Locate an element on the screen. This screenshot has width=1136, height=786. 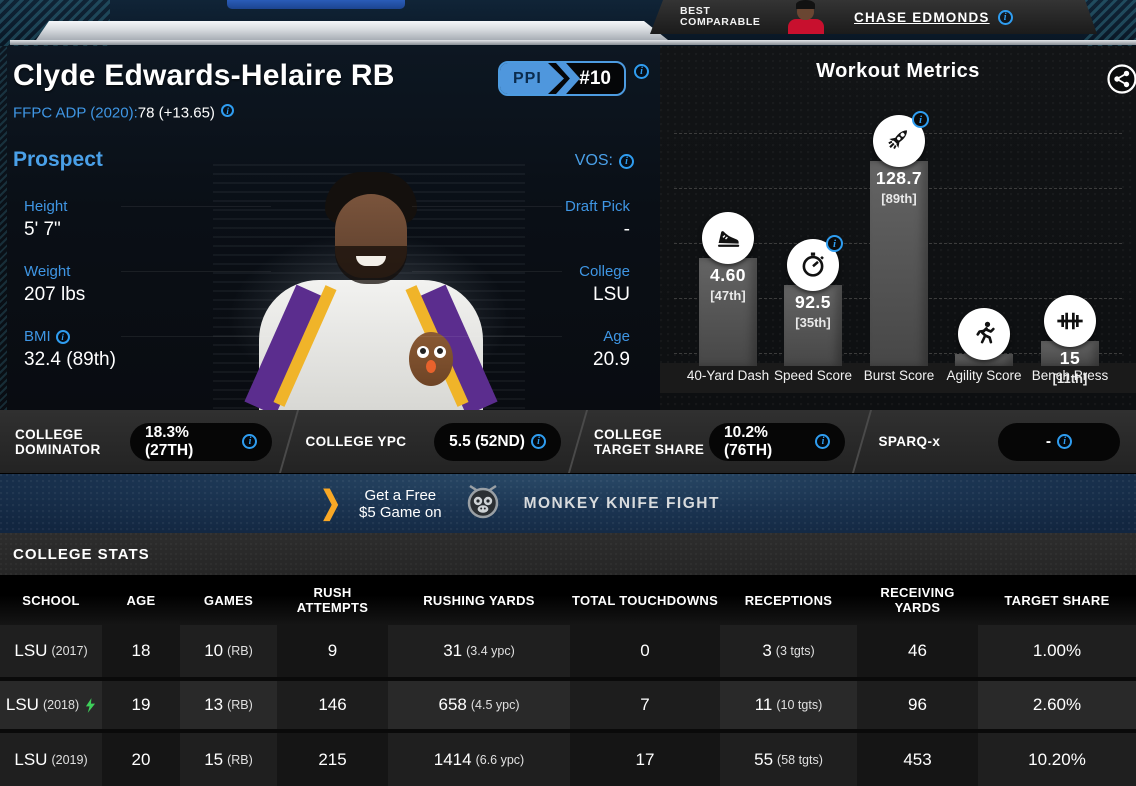
college-target-share-info-icon is located at coordinates (823, 441).